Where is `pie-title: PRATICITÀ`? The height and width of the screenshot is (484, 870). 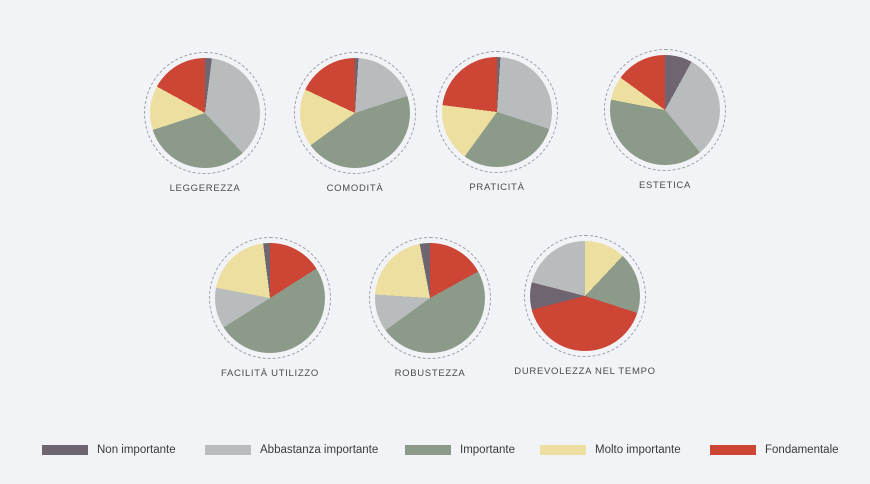
pie-title: PRATICITÀ is located at coordinates (497, 187).